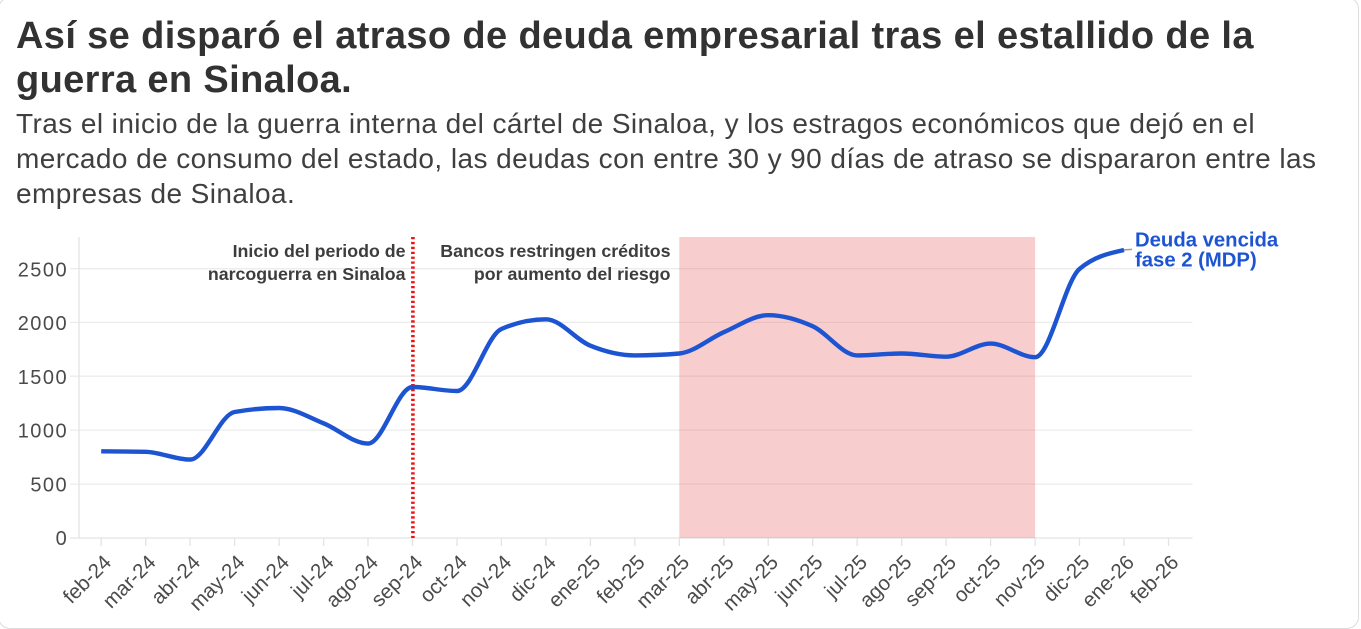 This screenshot has height=629, width=1361. Describe the element at coordinates (1019, 581) in the screenshot. I see `svg-text: nov-25` at that location.